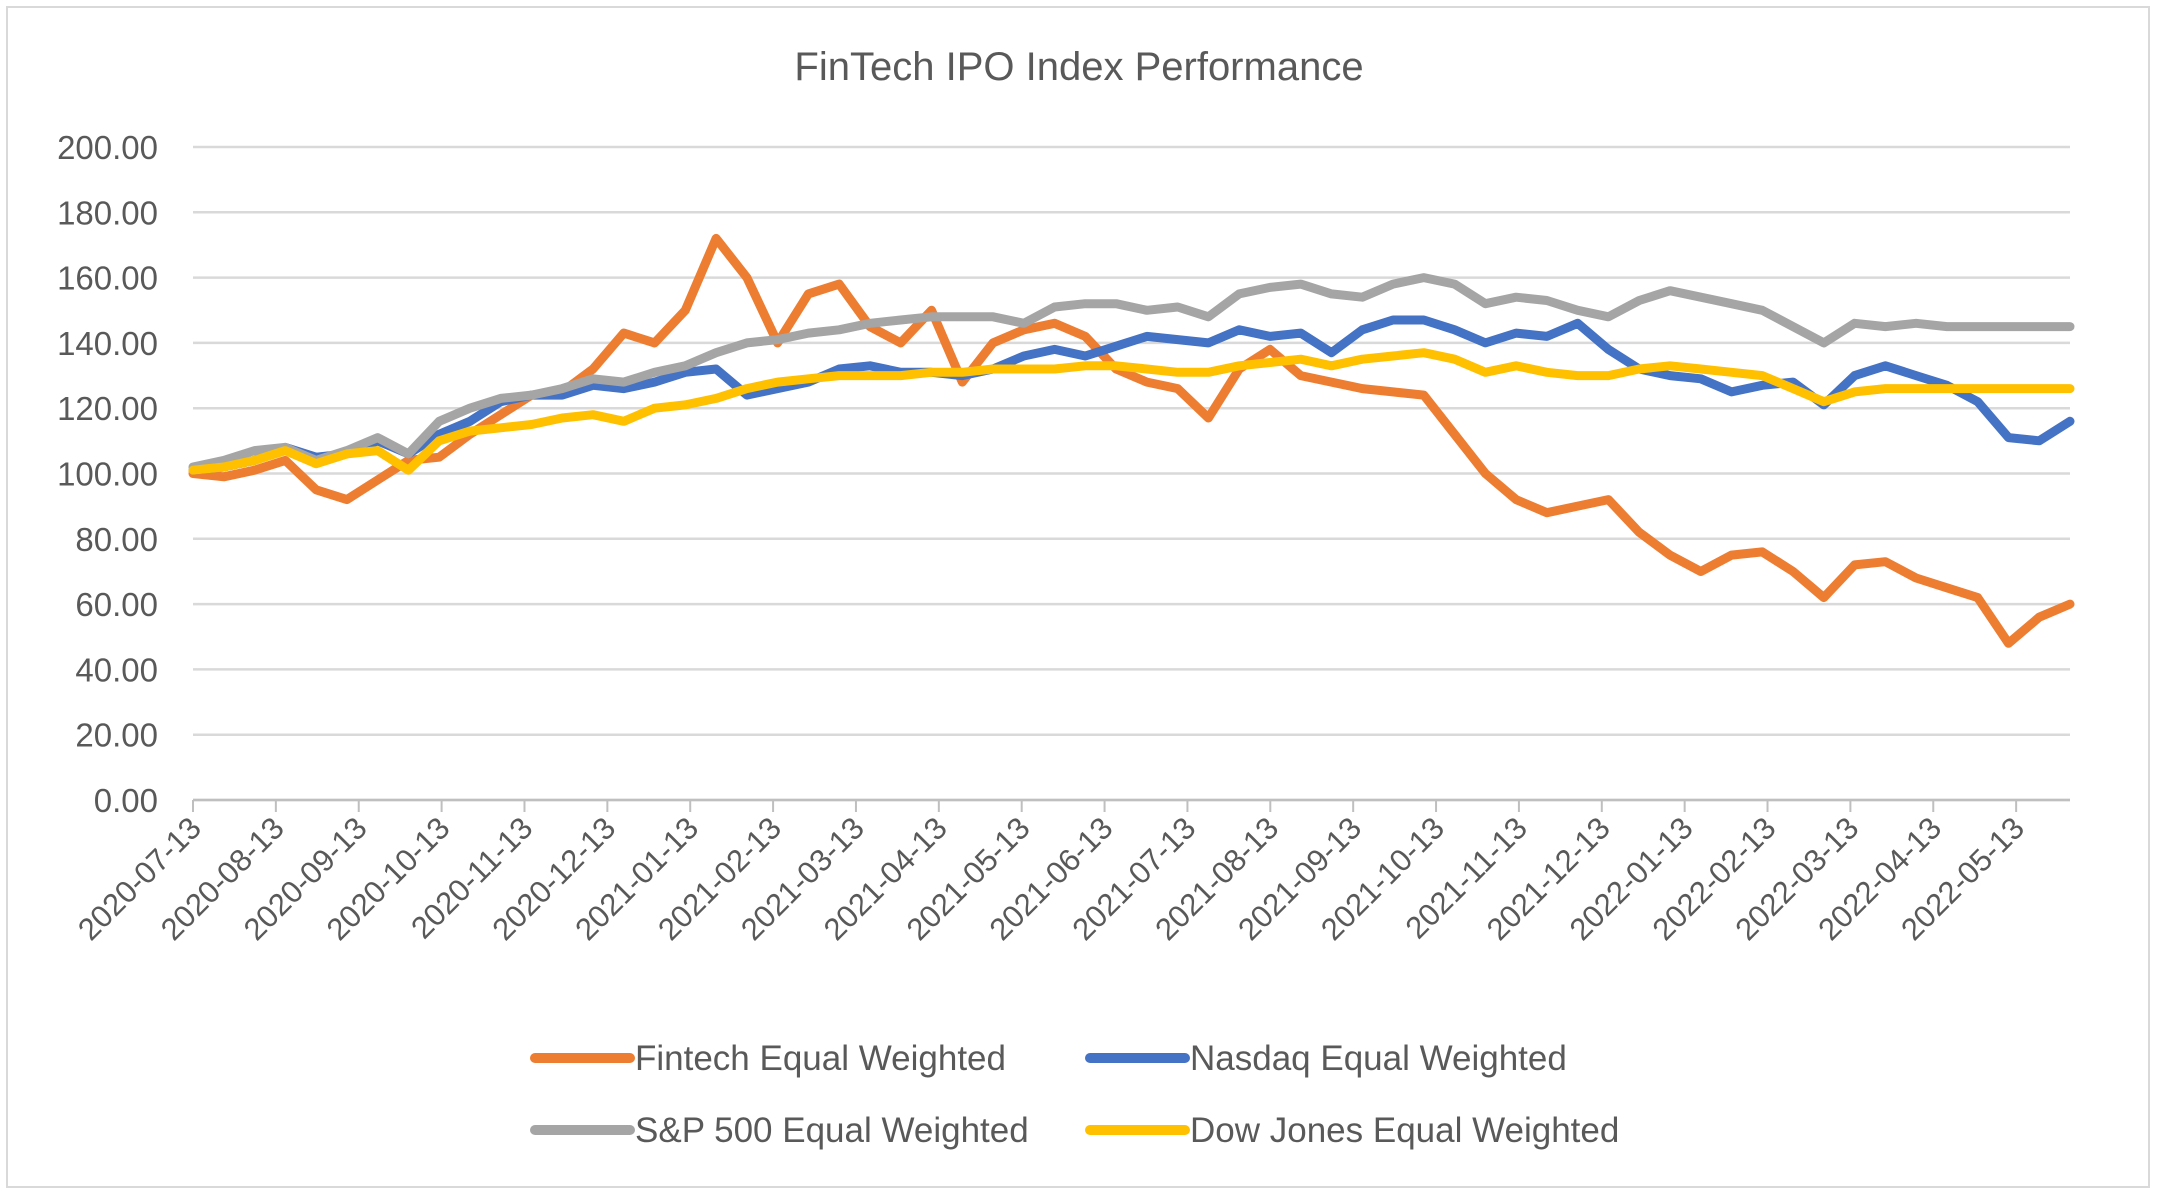  What do you see at coordinates (116, 735) in the screenshot?
I see `y-tick-label: 20.00` at bounding box center [116, 735].